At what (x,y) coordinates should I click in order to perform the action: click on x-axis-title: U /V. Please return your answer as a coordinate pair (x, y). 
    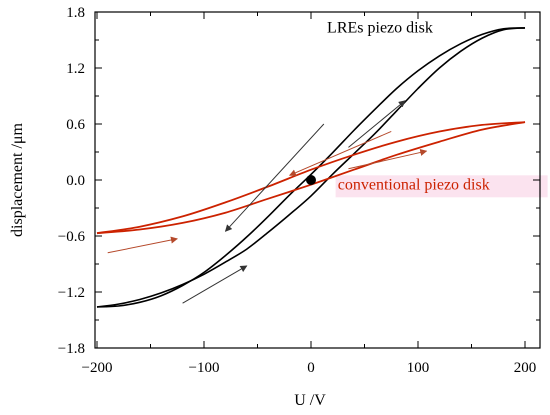
    Looking at the image, I should click on (310, 400).